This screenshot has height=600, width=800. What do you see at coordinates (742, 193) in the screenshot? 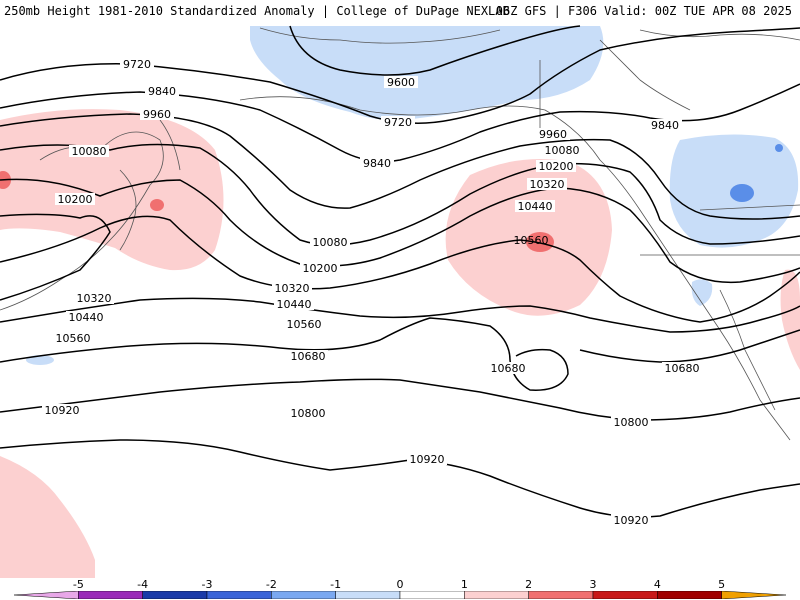
I see `negative-anomaly-medium-west-us` at bounding box center [742, 193].